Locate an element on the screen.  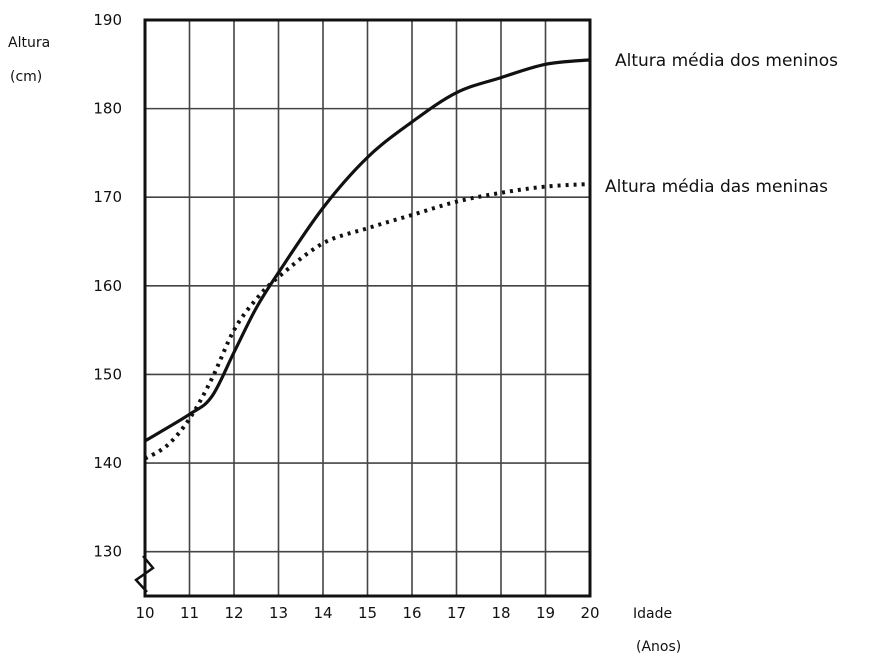
y-tick-label: 130 is located at coordinates (107, 552).